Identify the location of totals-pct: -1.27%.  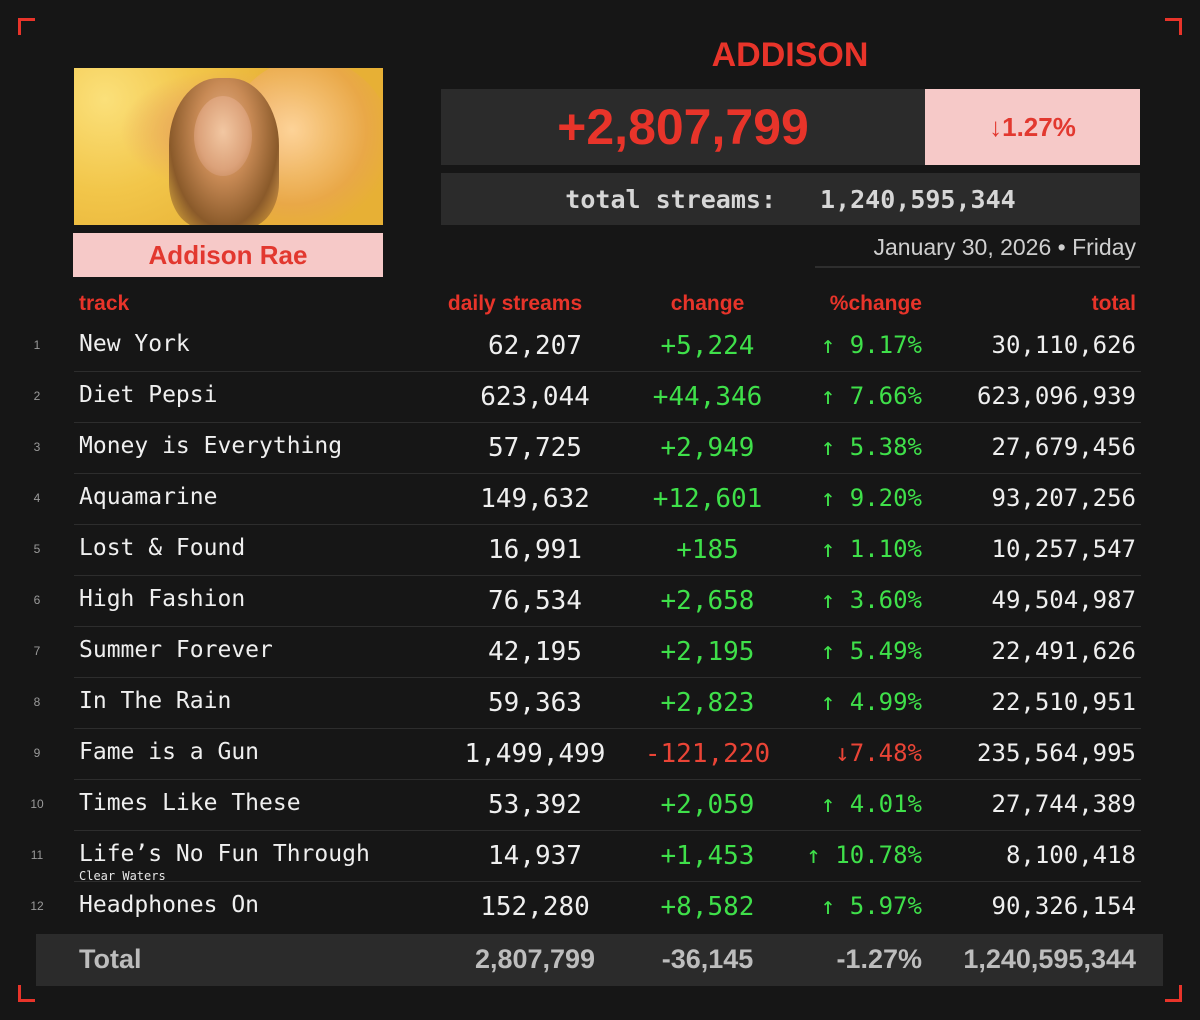
(879, 959).